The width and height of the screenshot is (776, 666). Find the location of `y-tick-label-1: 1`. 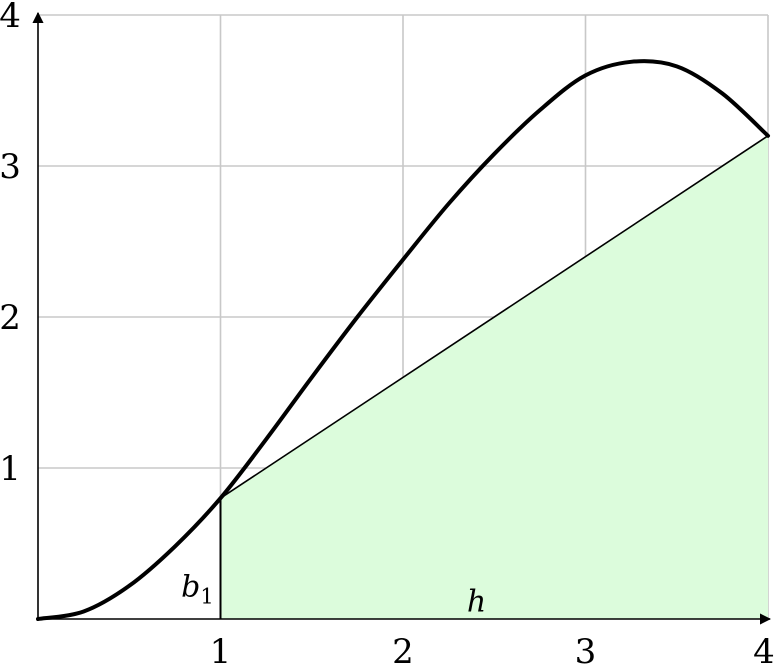

y-tick-label-1: 1 is located at coordinates (10, 469).